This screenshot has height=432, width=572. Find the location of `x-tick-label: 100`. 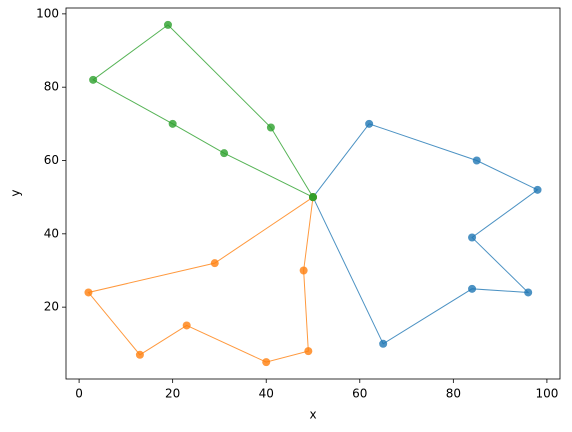

x-tick-label: 100 is located at coordinates (546, 394).